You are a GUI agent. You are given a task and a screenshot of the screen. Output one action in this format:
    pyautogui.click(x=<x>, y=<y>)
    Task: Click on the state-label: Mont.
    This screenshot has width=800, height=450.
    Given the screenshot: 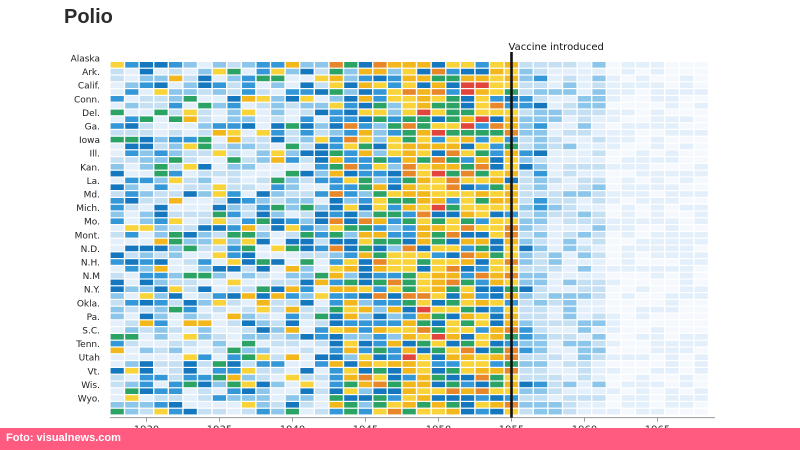 What is the action you would take?
    pyautogui.click(x=87, y=236)
    